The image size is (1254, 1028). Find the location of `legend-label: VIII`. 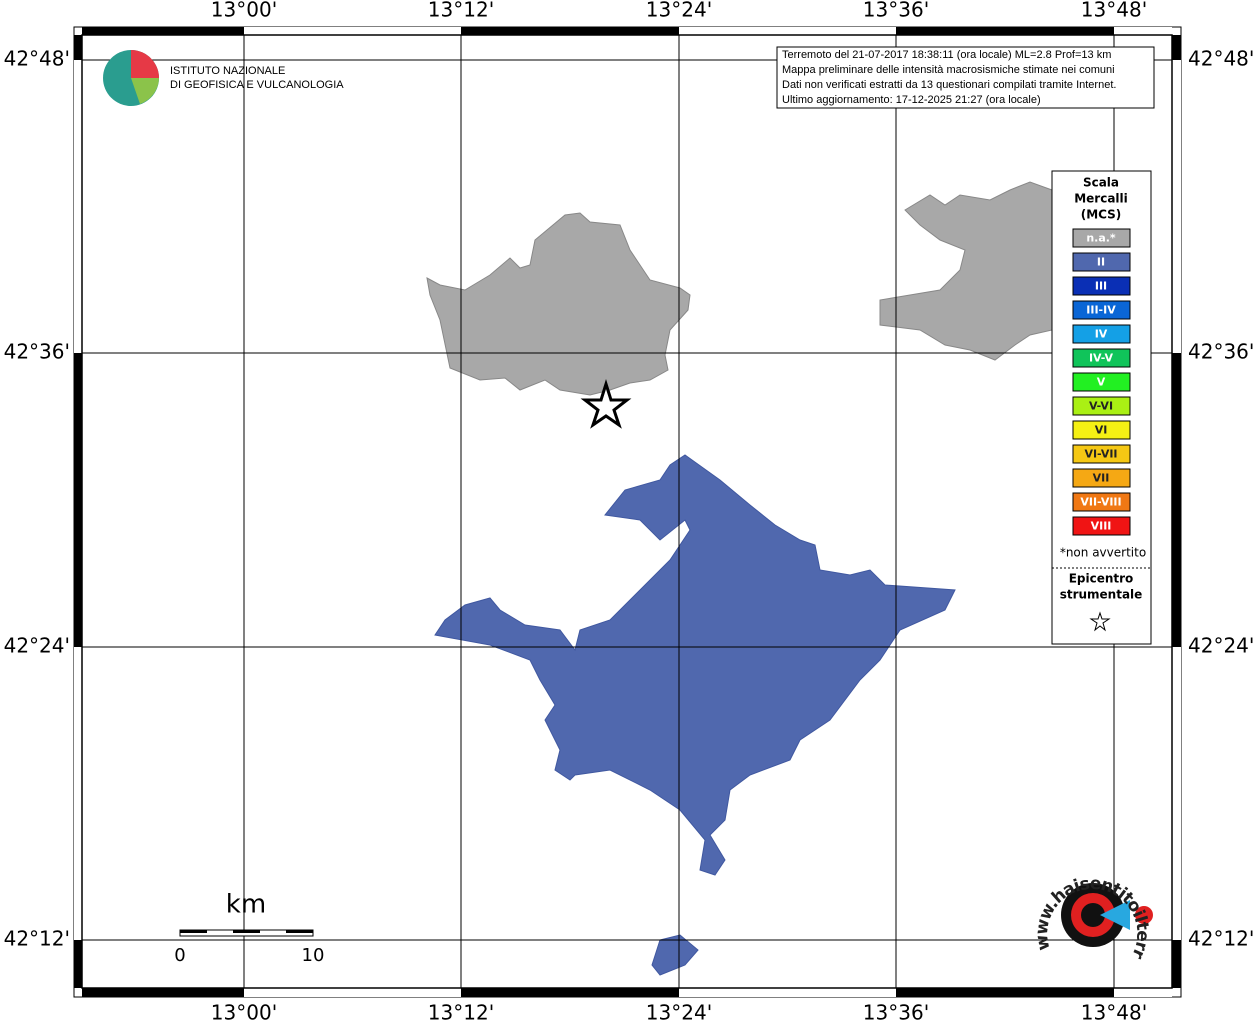

legend-label: VIII is located at coordinates (1101, 526).